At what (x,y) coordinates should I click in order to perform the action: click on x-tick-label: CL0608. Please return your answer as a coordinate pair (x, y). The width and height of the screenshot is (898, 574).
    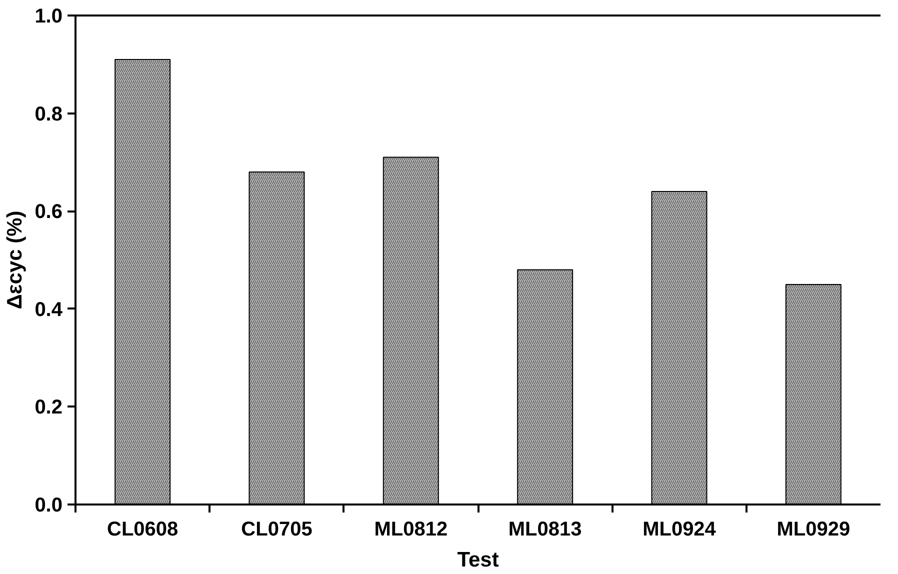
    Looking at the image, I should click on (142, 529).